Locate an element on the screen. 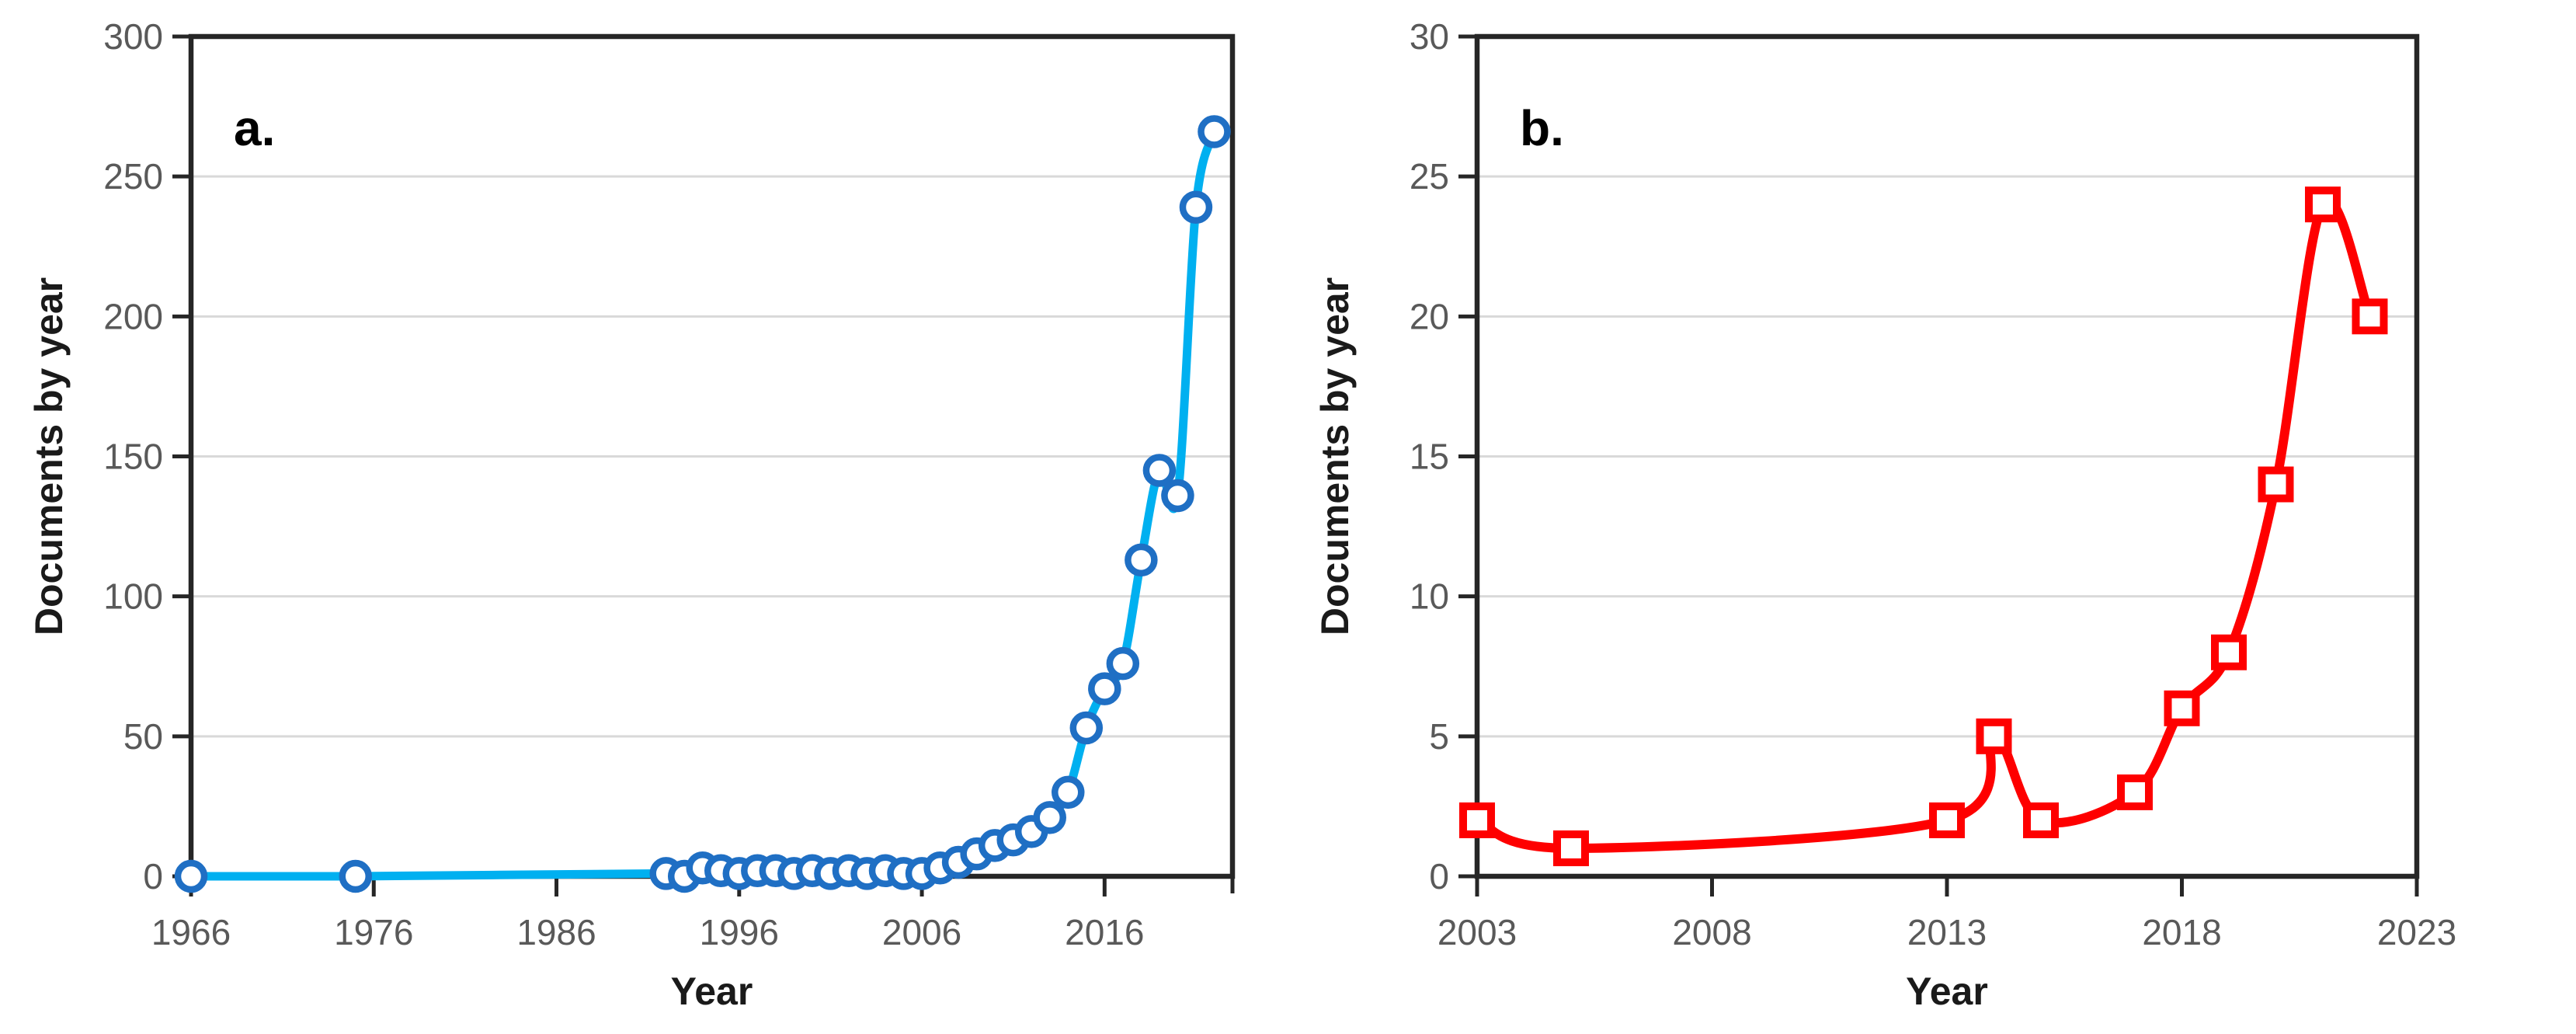 This screenshot has height=1034, width=2576. data-point-2016 is located at coordinates (1104, 688).